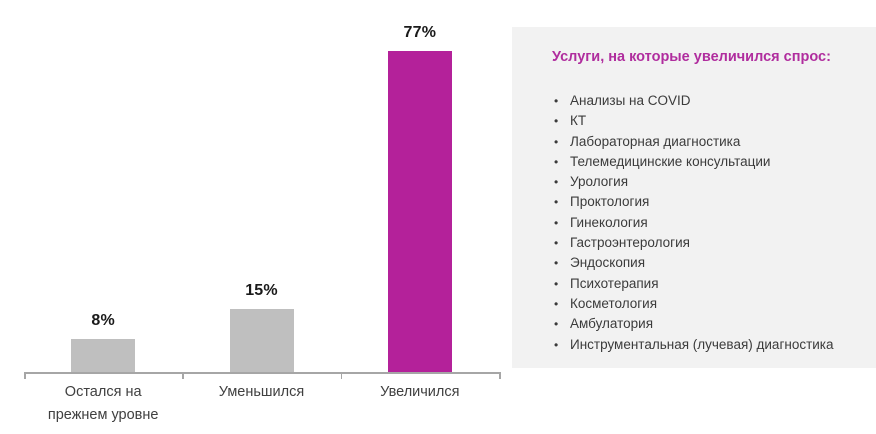  Describe the element at coordinates (614, 303) in the screenshot. I see `list-item-label: Косметология` at that location.